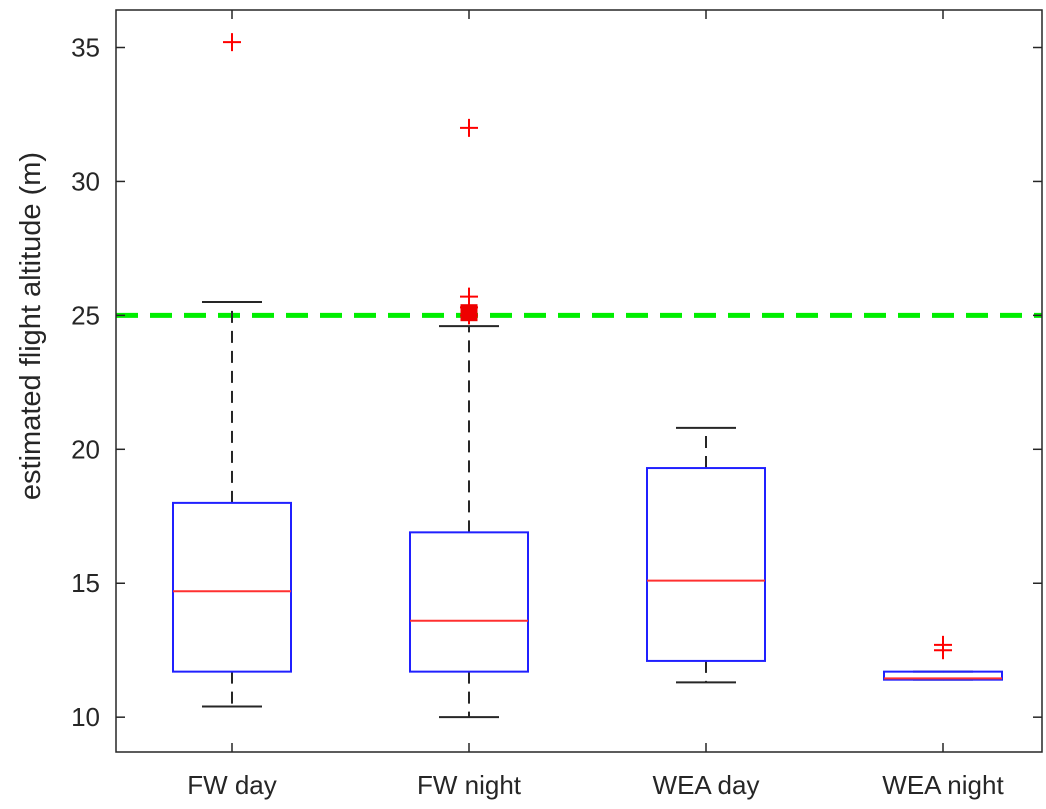 Image resolution: width=1046 pixels, height=809 pixels. What do you see at coordinates (31, 326) in the screenshot?
I see `y-axis-title: estimated flight altitude (m)` at bounding box center [31, 326].